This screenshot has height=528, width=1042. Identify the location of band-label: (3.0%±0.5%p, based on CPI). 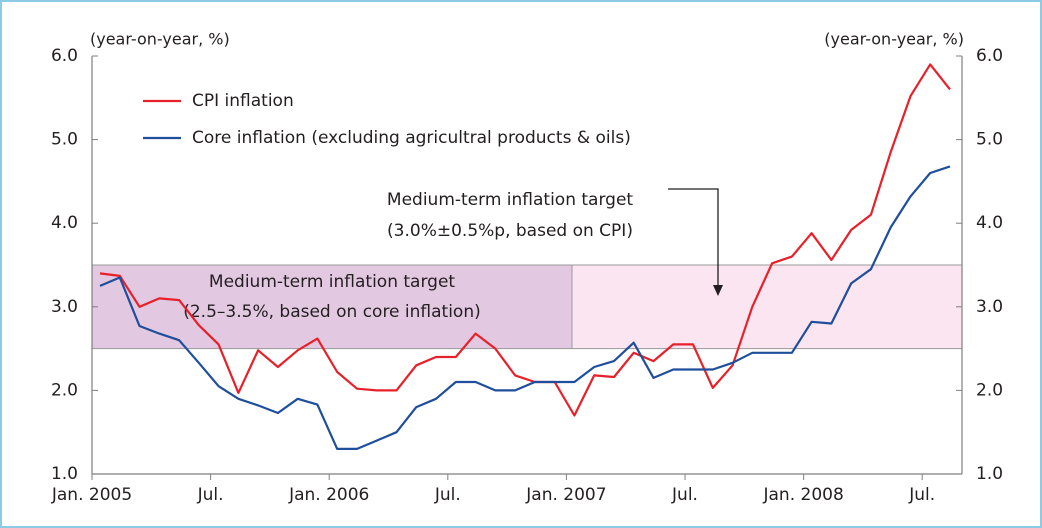
(510, 231).